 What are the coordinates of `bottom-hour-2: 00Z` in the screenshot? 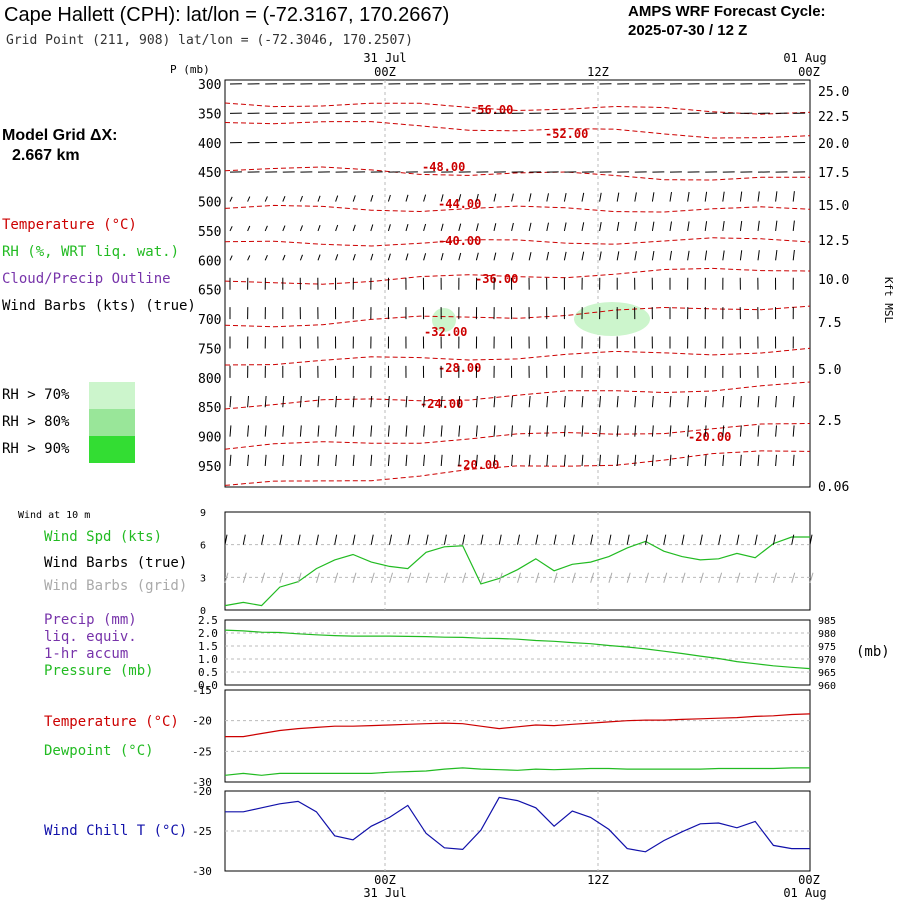 It's located at (809, 880).